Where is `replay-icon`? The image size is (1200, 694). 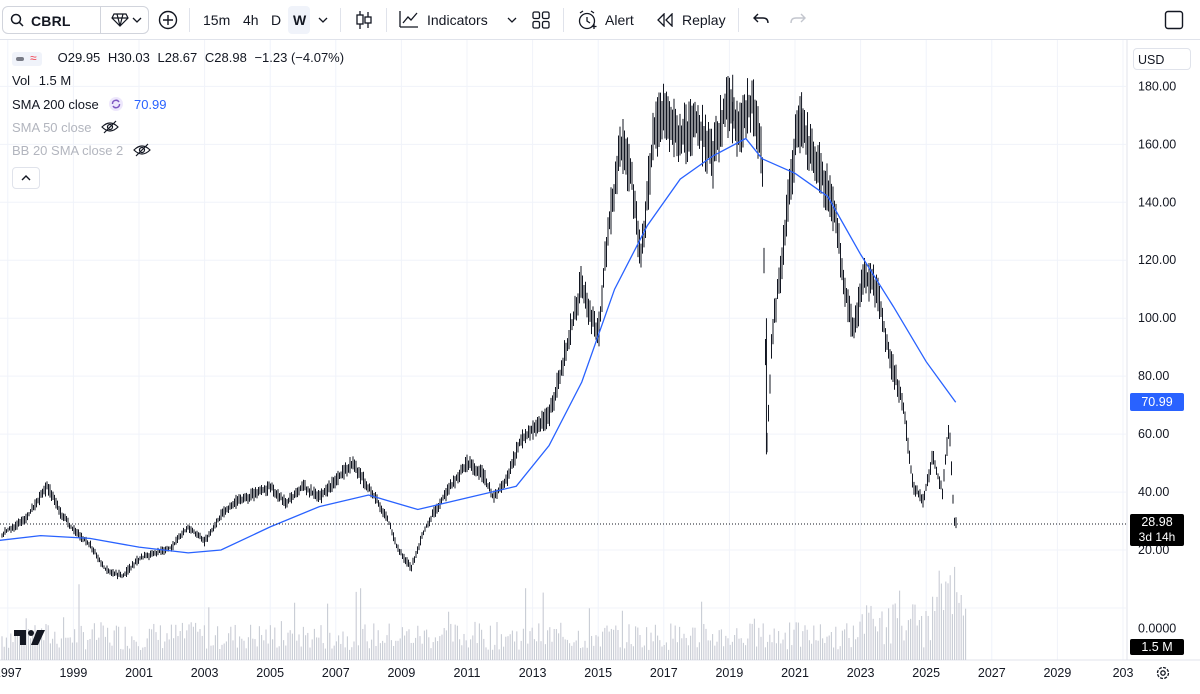
replay-icon is located at coordinates (665, 20).